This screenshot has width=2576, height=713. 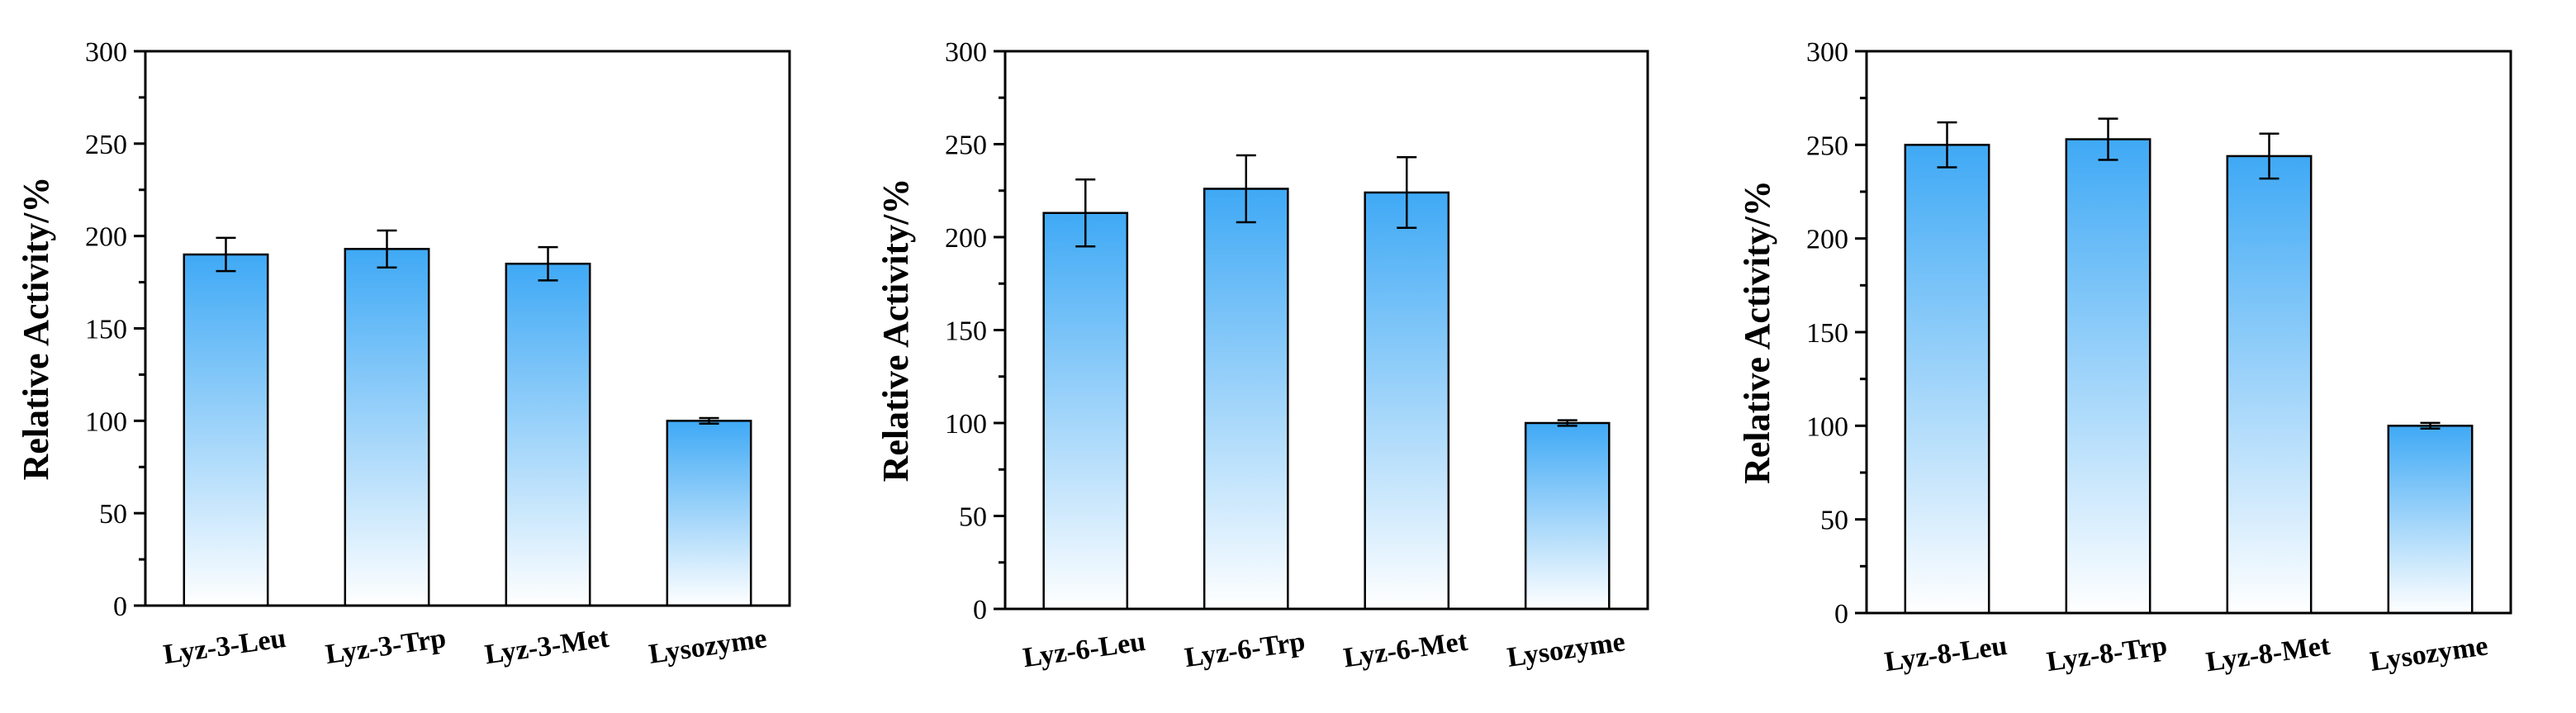 What do you see at coordinates (1407, 401) in the screenshot?
I see `bar-lyz-6-met` at bounding box center [1407, 401].